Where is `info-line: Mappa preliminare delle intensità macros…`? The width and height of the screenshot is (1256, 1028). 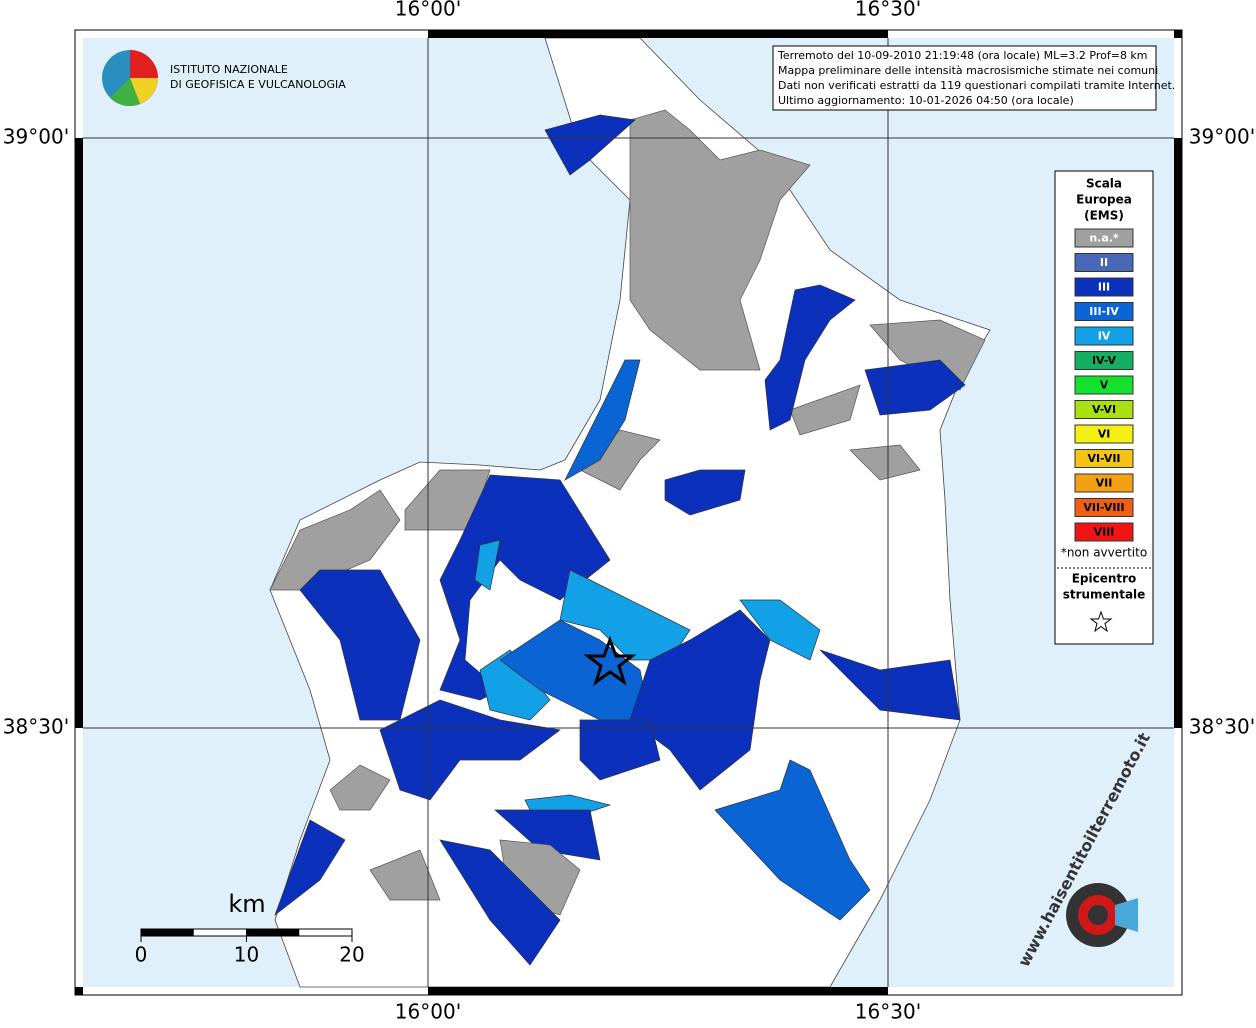 info-line: Mappa preliminare delle intensità macros… is located at coordinates (968, 70).